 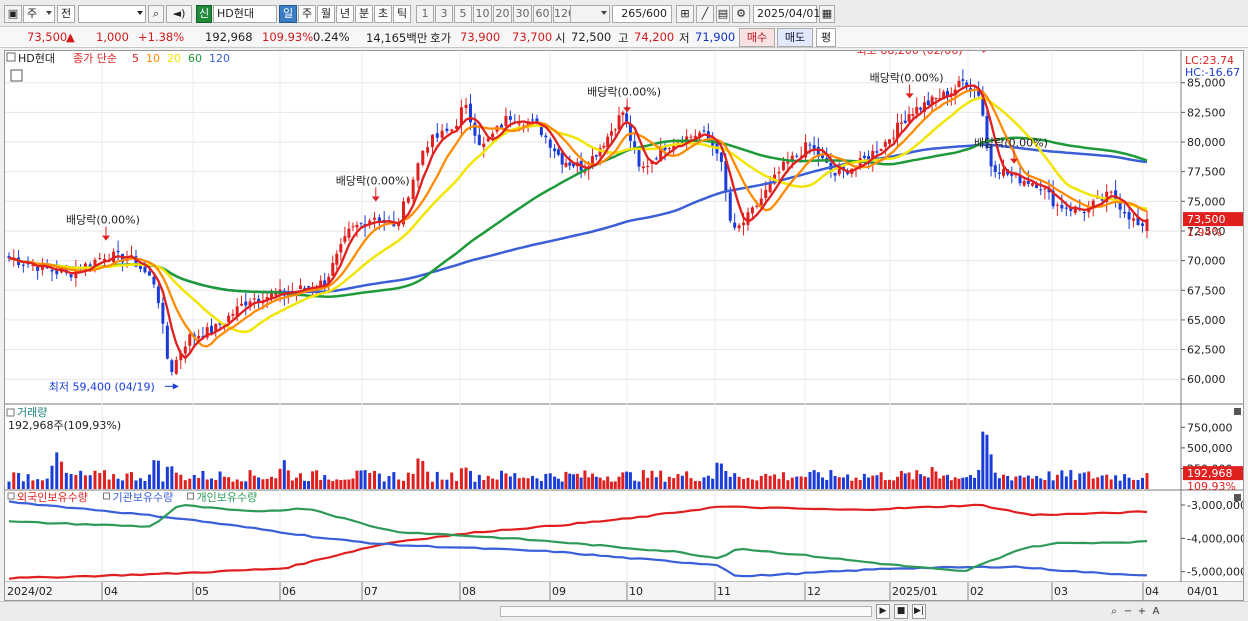 I want to click on interval-tab: 초, so click(x=383, y=14).